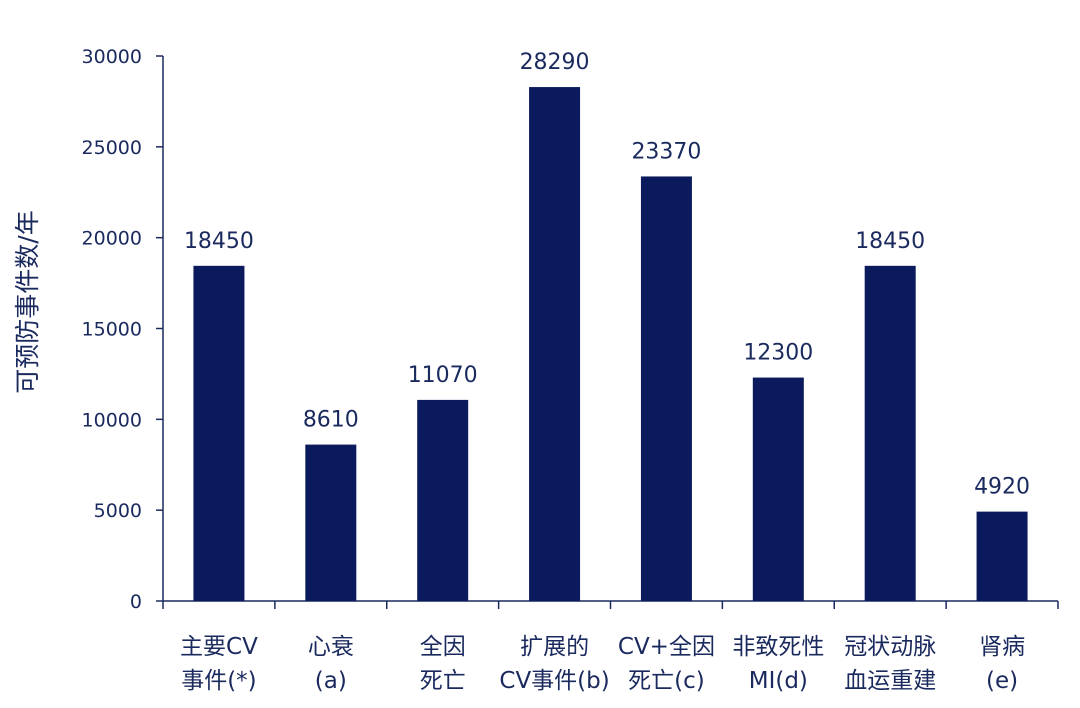 The width and height of the screenshot is (1080, 708). What do you see at coordinates (218, 681) in the screenshot?
I see `category-label: 事件(*)` at bounding box center [218, 681].